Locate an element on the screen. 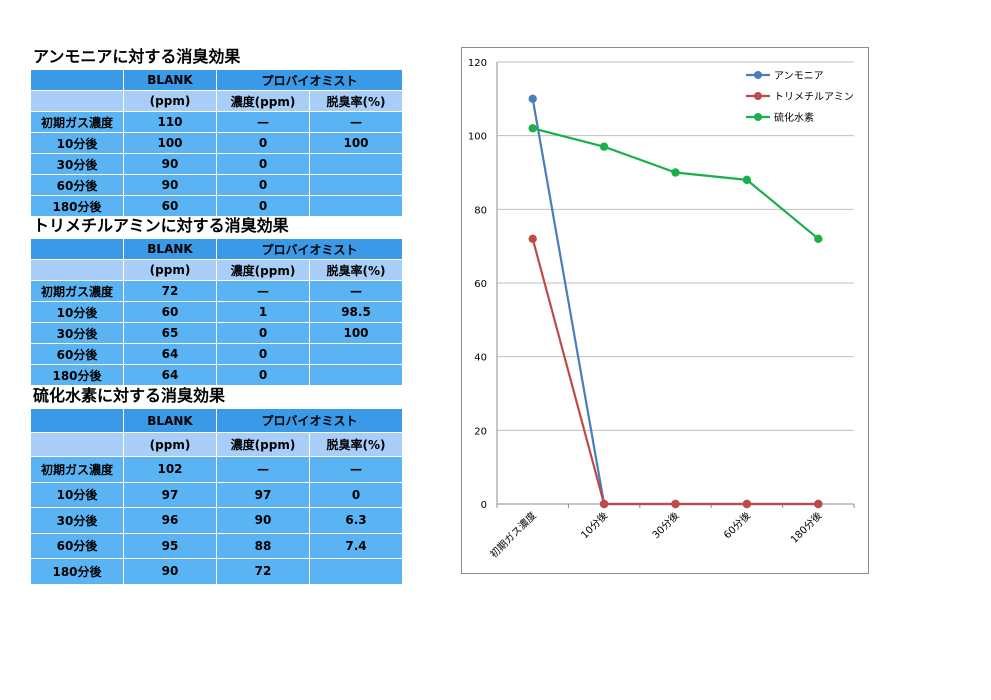 Image resolution: width=991 pixels, height=700 pixels. x-tick-label: 180分後 is located at coordinates (806, 527).